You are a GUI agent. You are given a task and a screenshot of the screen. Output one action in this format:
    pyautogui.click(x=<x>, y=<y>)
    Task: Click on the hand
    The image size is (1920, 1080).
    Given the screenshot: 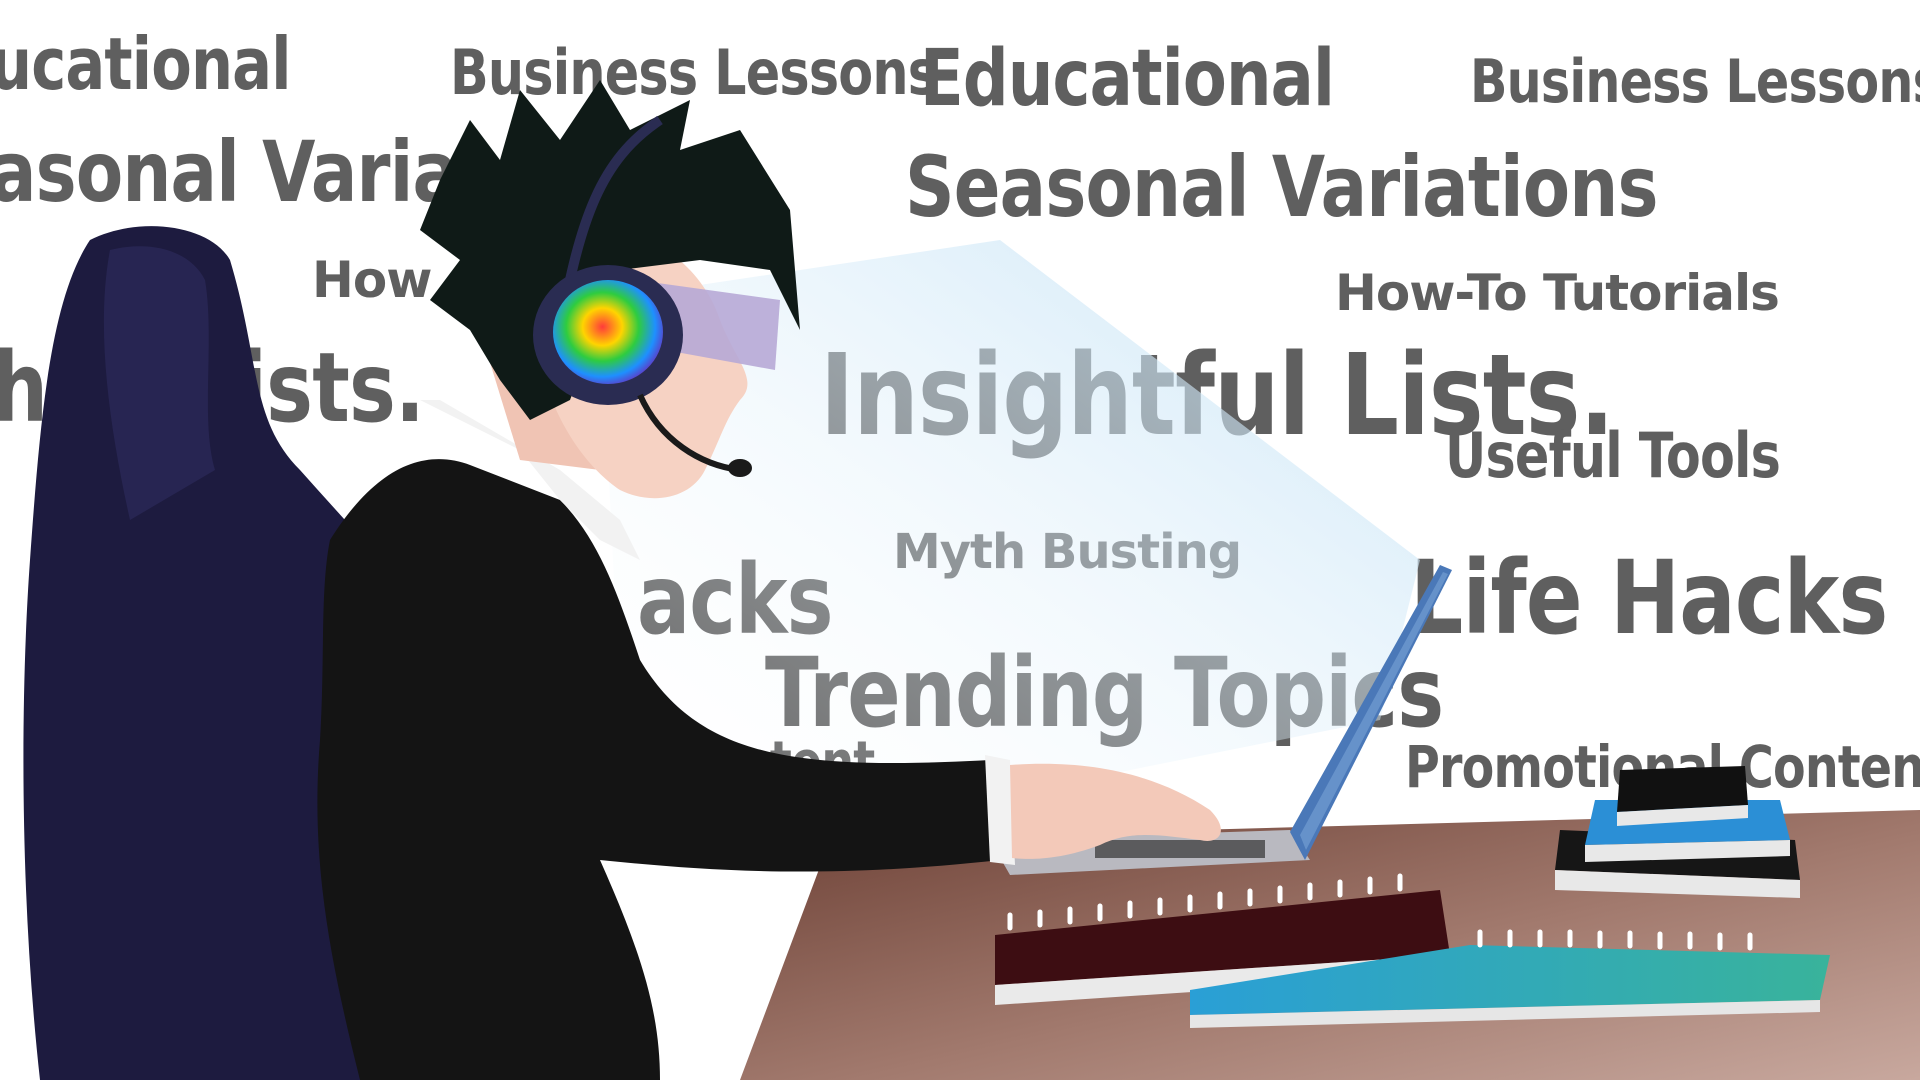 What is the action you would take?
    pyautogui.click(x=1115, y=811)
    